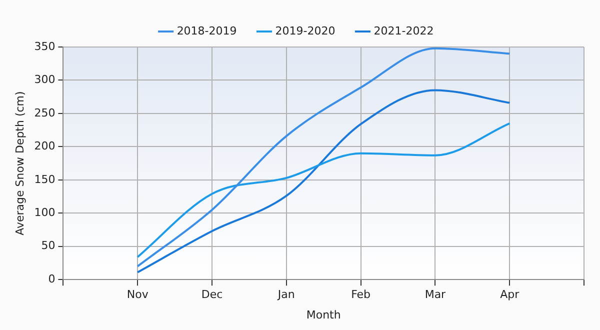 This screenshot has width=600, height=330. What do you see at coordinates (45, 212) in the screenshot?
I see `y-tick-label: 100` at bounding box center [45, 212].